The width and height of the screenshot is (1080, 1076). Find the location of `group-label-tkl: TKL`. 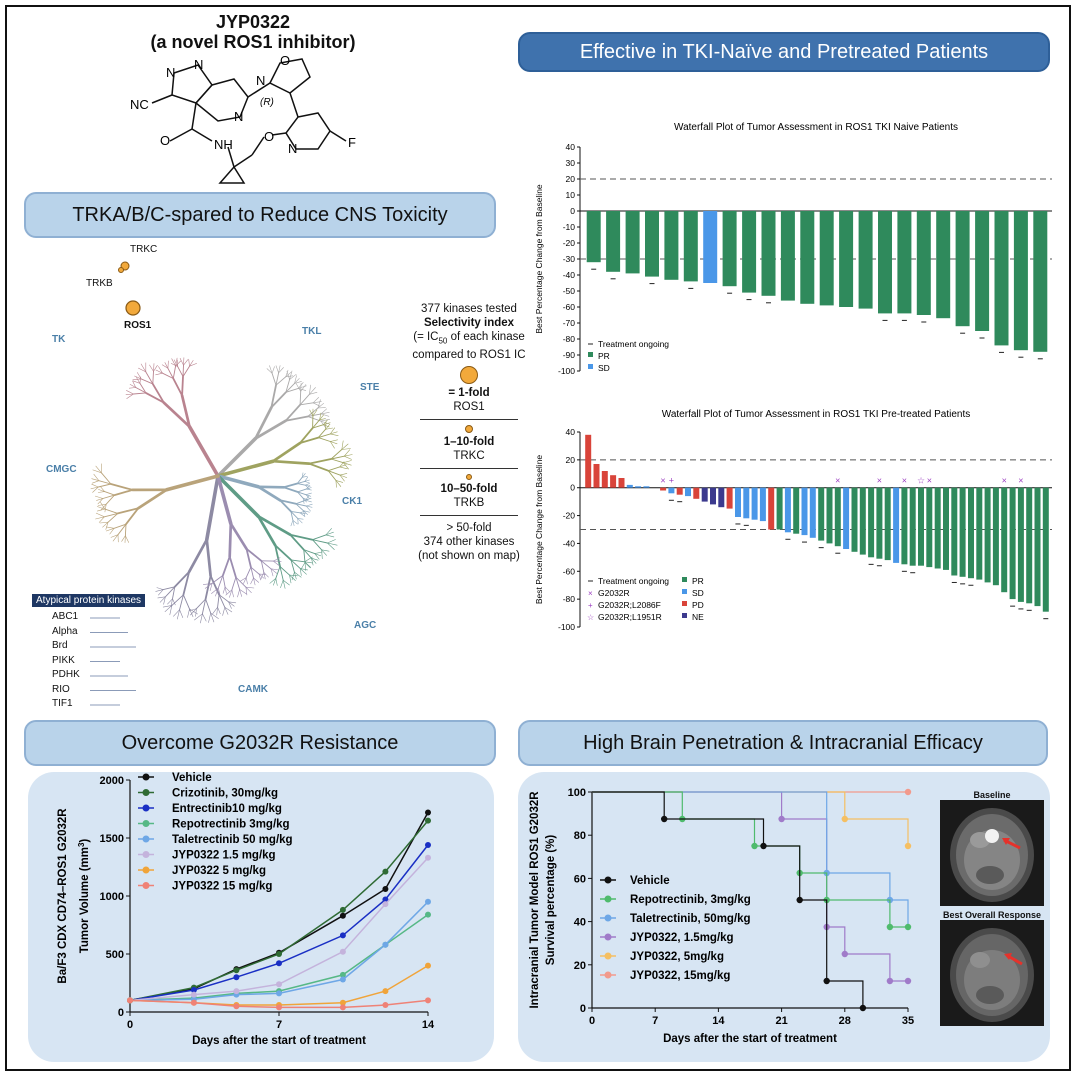

group-label-tkl: TKL is located at coordinates (312, 331).